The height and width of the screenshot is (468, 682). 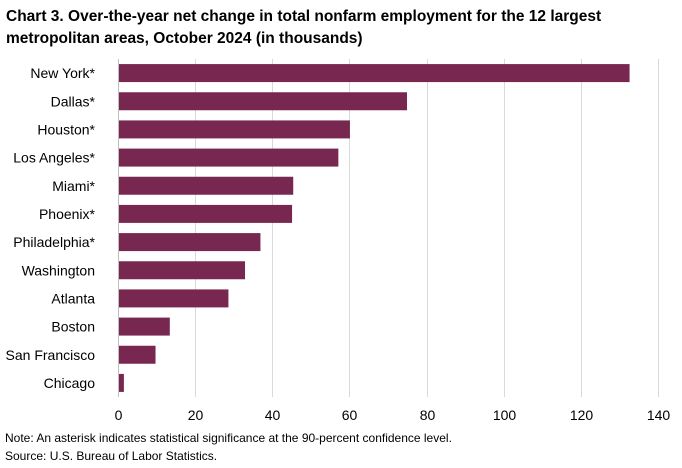 I want to click on category-label: New York*, so click(x=62, y=73).